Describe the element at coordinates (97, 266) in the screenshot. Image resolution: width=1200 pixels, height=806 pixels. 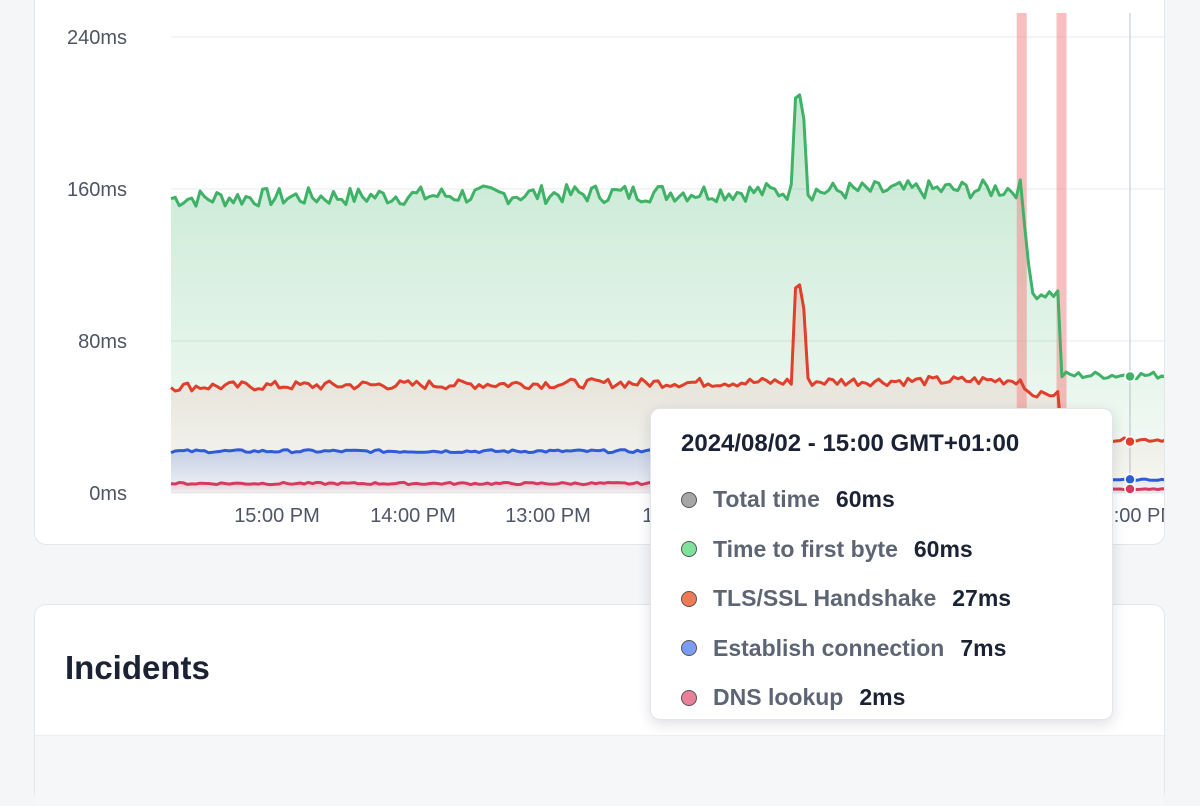
I see `y-axis-labels: 240ms 160ms 80ms 0ms` at that location.